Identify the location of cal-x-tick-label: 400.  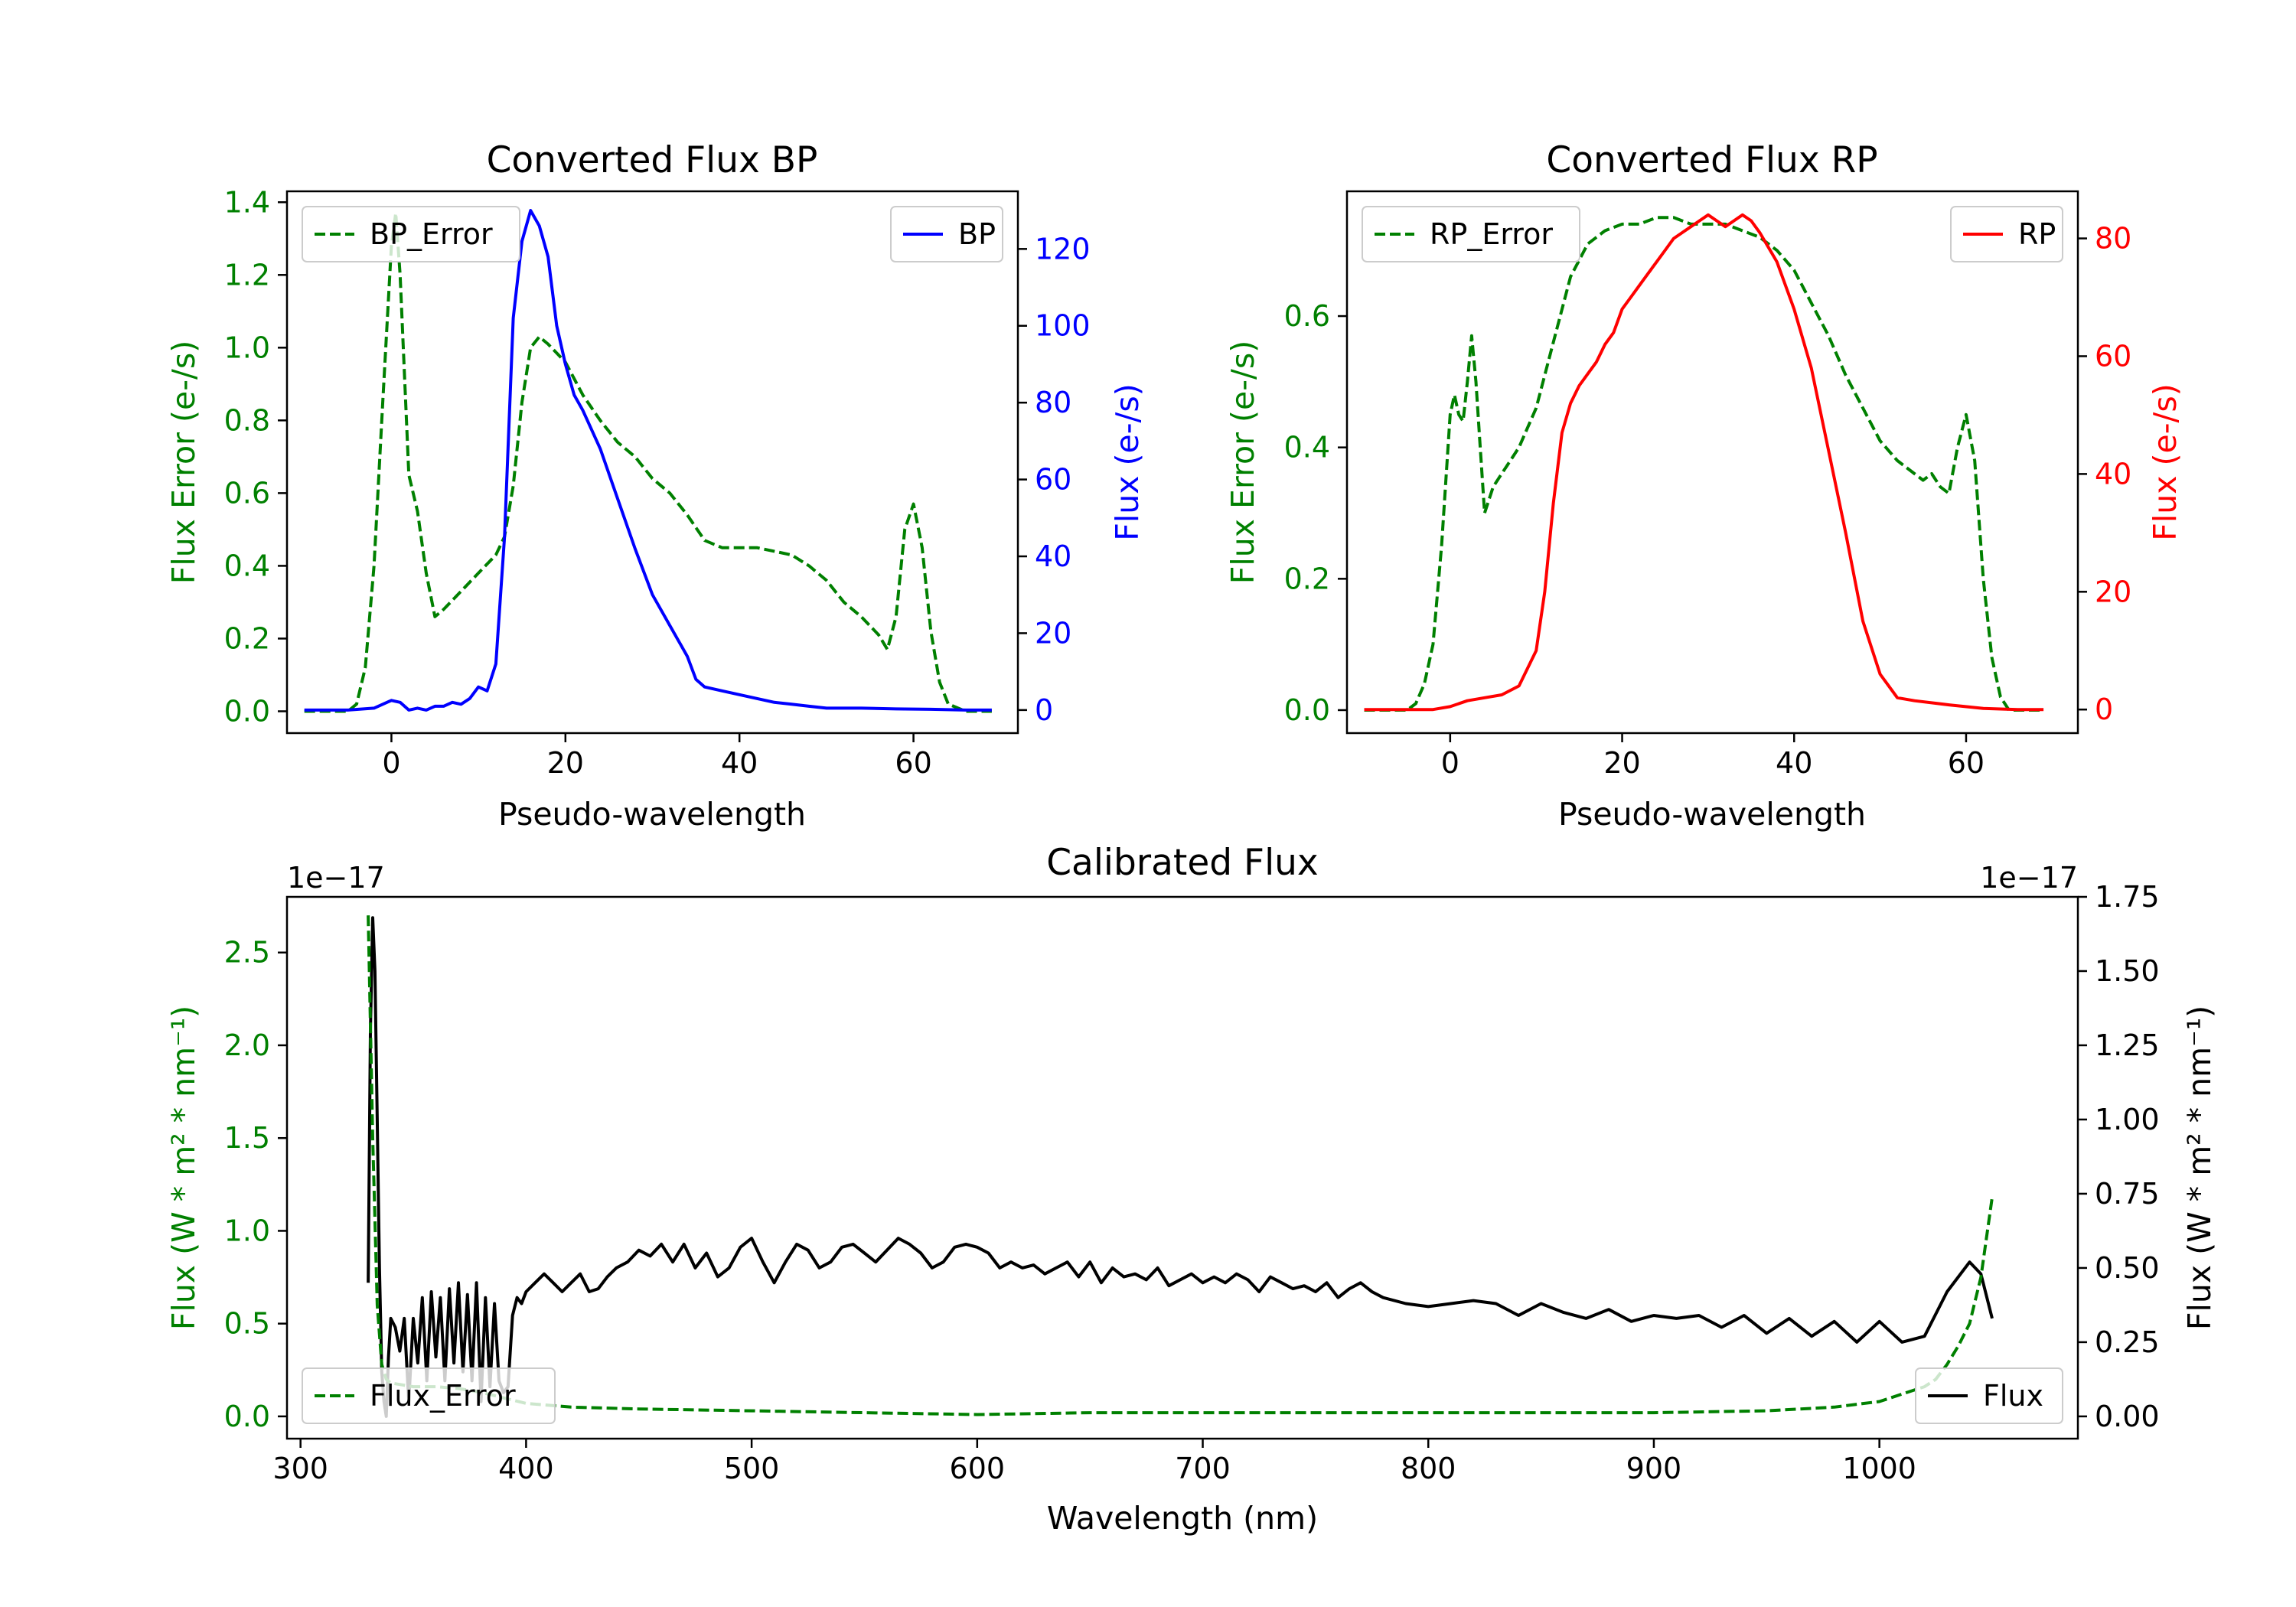
(526, 1468).